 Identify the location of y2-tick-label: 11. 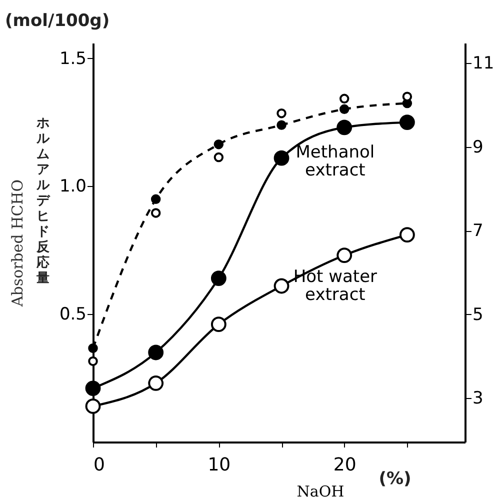
(483, 64).